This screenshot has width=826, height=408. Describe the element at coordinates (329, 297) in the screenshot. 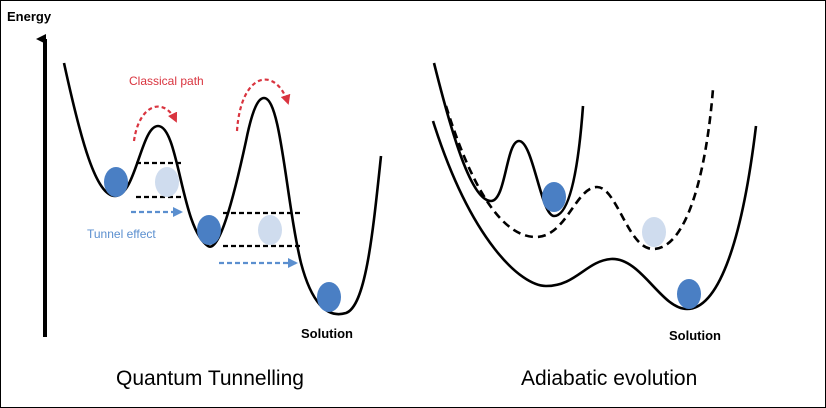

I see `state-solution-left` at that location.